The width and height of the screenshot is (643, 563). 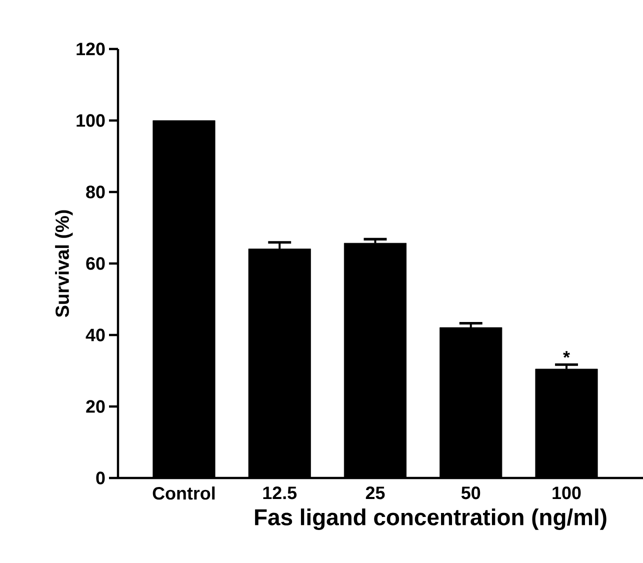 What do you see at coordinates (90, 120) in the screenshot?
I see `y-tick-label: 100` at bounding box center [90, 120].